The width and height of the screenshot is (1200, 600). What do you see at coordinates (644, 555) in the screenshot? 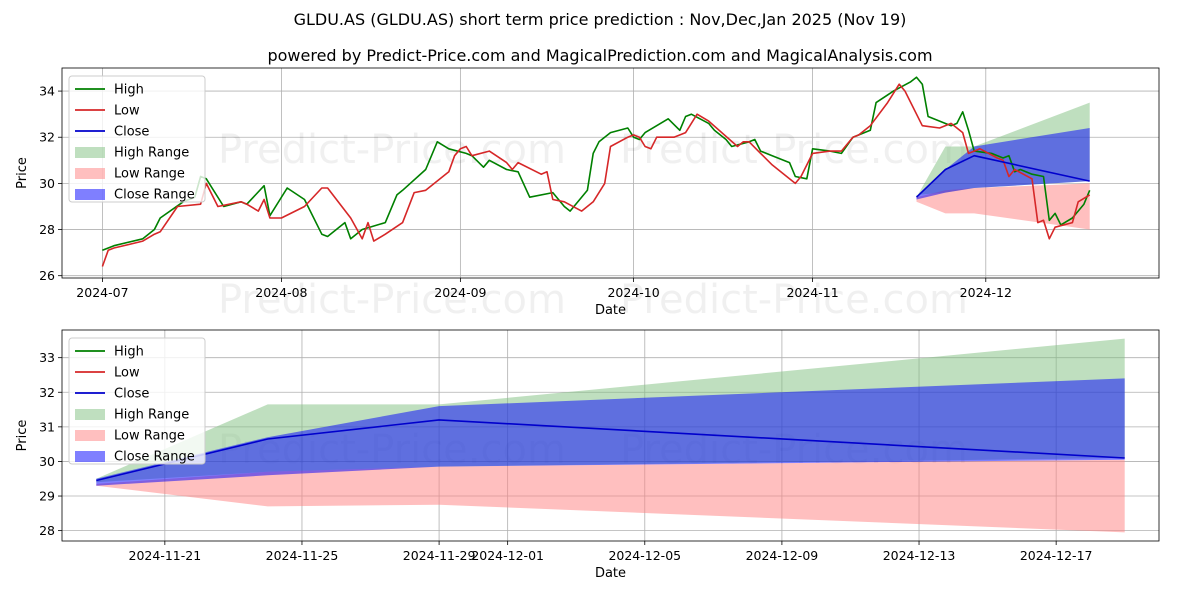
I see `x-tick-label: 2024-12-05` at bounding box center [644, 555].